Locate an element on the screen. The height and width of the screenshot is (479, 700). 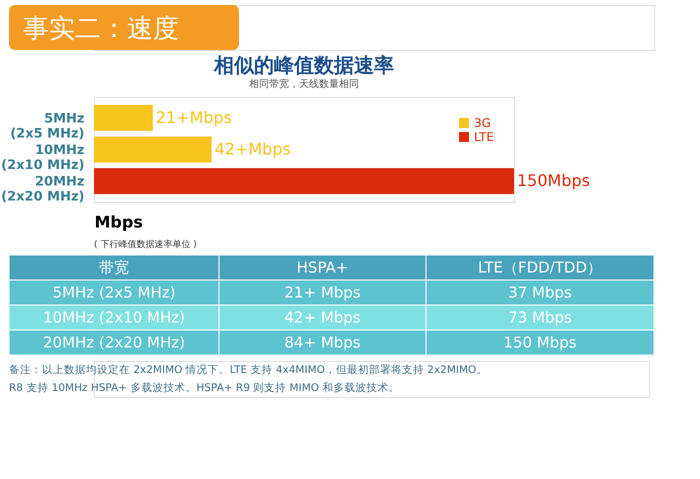
text: 150 Mbps is located at coordinates (540, 343).